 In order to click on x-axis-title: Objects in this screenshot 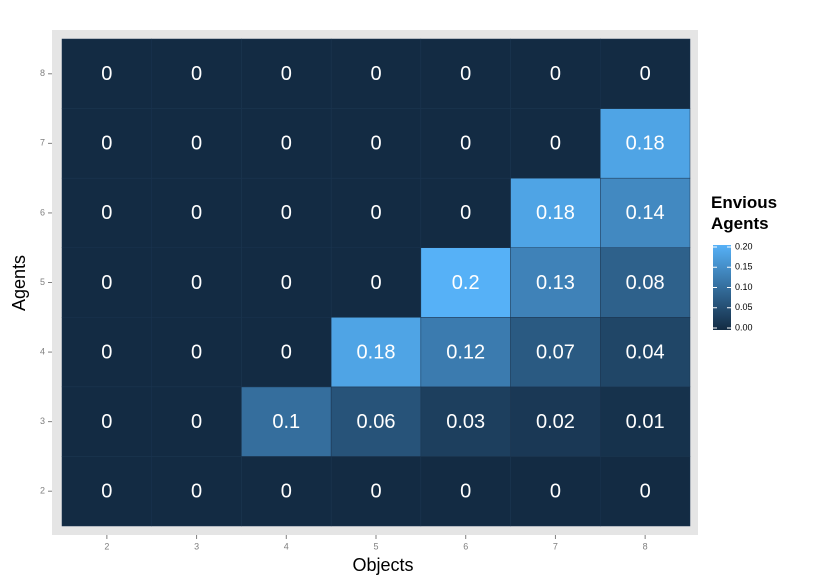, I will do `click(382, 565)`.